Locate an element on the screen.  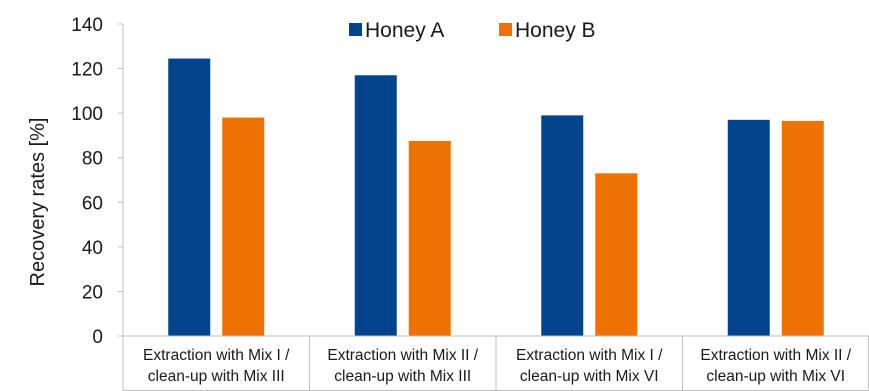
y-tick-label: 80 is located at coordinates (92, 159).